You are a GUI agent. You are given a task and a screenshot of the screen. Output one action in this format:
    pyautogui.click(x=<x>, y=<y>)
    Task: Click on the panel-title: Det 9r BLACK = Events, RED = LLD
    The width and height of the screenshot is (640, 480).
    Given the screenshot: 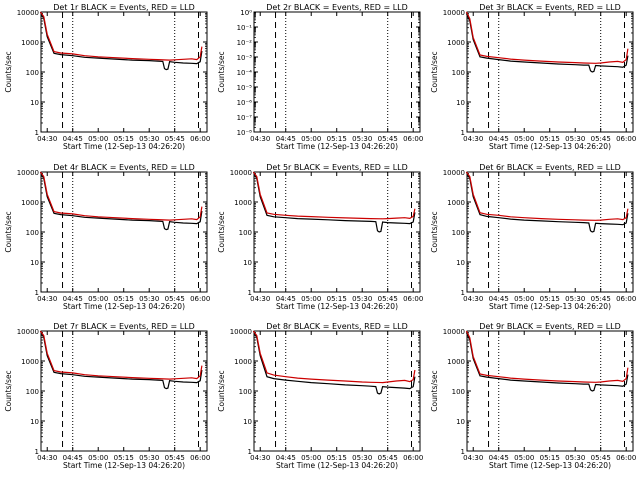 What is the action you would take?
    pyautogui.click(x=550, y=326)
    